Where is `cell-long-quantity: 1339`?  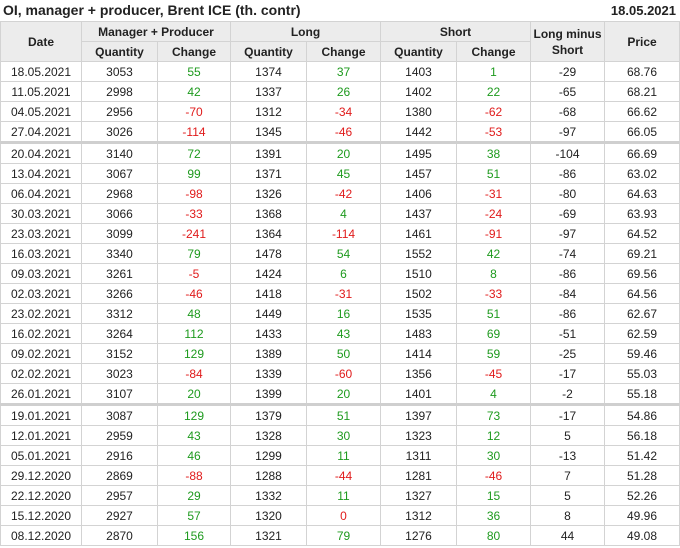
cell-long-quantity: 1339 is located at coordinates (268, 373).